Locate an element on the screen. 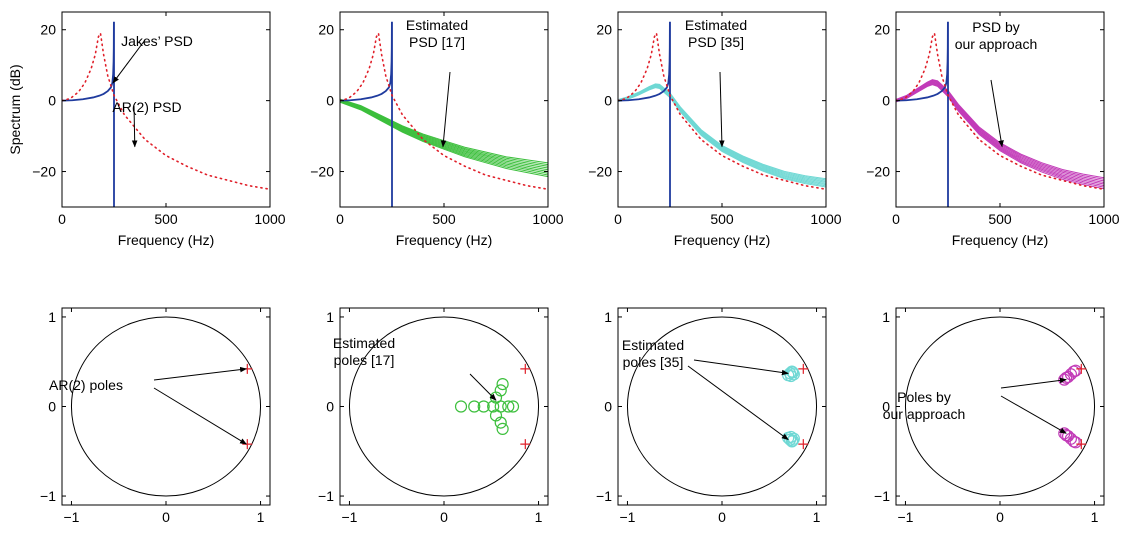 This screenshot has width=1142, height=537. pole-panel-3: −1 0 1 1 0 −1 Estimated poles [35] is located at coordinates (711, 416).